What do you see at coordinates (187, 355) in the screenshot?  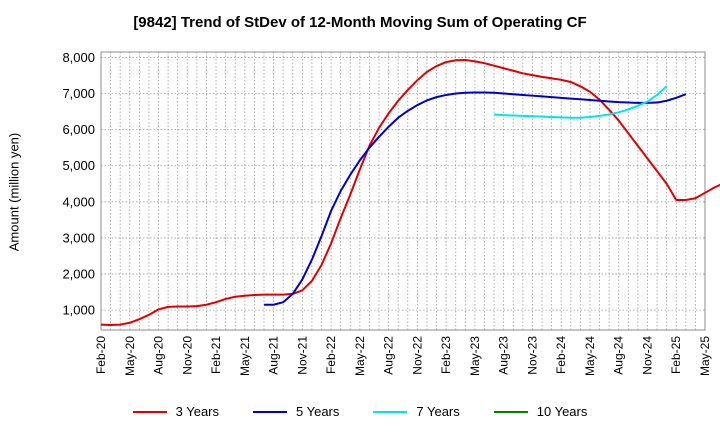 I see `x-tick-label: Nov-20` at bounding box center [187, 355].